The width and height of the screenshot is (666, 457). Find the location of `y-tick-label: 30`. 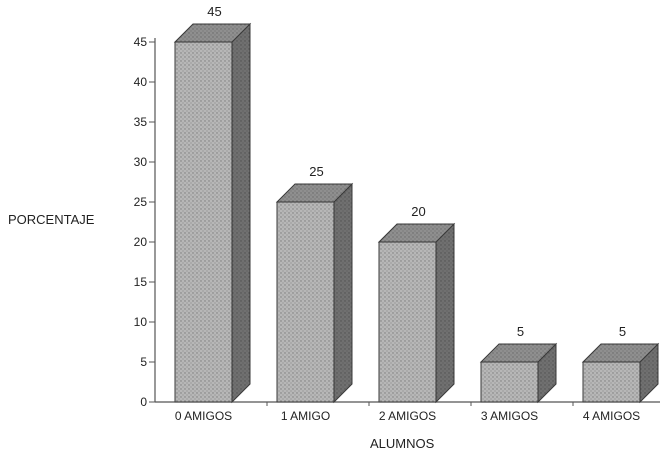

y-tick-label: 30 is located at coordinates (141, 162).